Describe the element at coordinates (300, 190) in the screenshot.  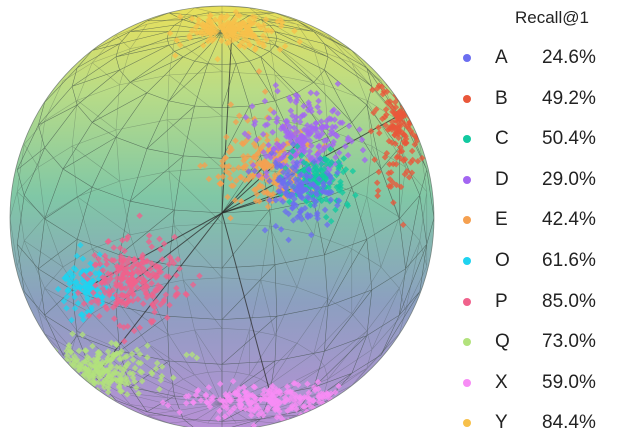
I see `cluster-center-a` at that location.